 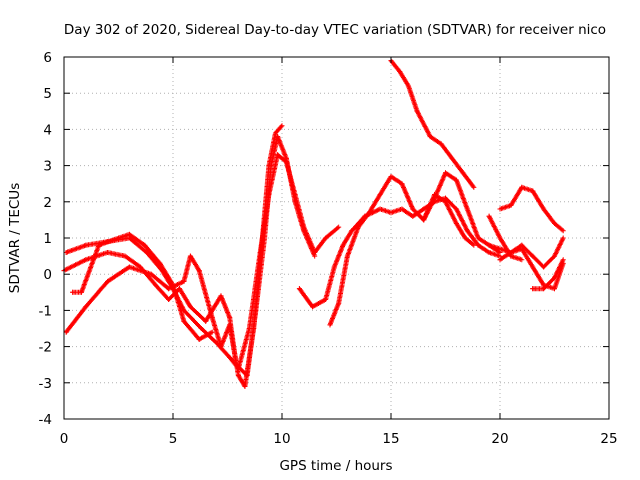 What do you see at coordinates (548, 274) in the screenshot?
I see `series-track-l` at bounding box center [548, 274].